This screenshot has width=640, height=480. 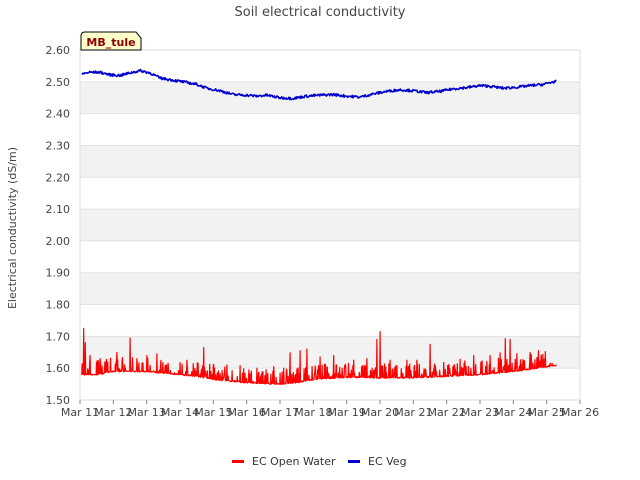 I want to click on x-tick-label: Mar 21, so click(x=413, y=412).